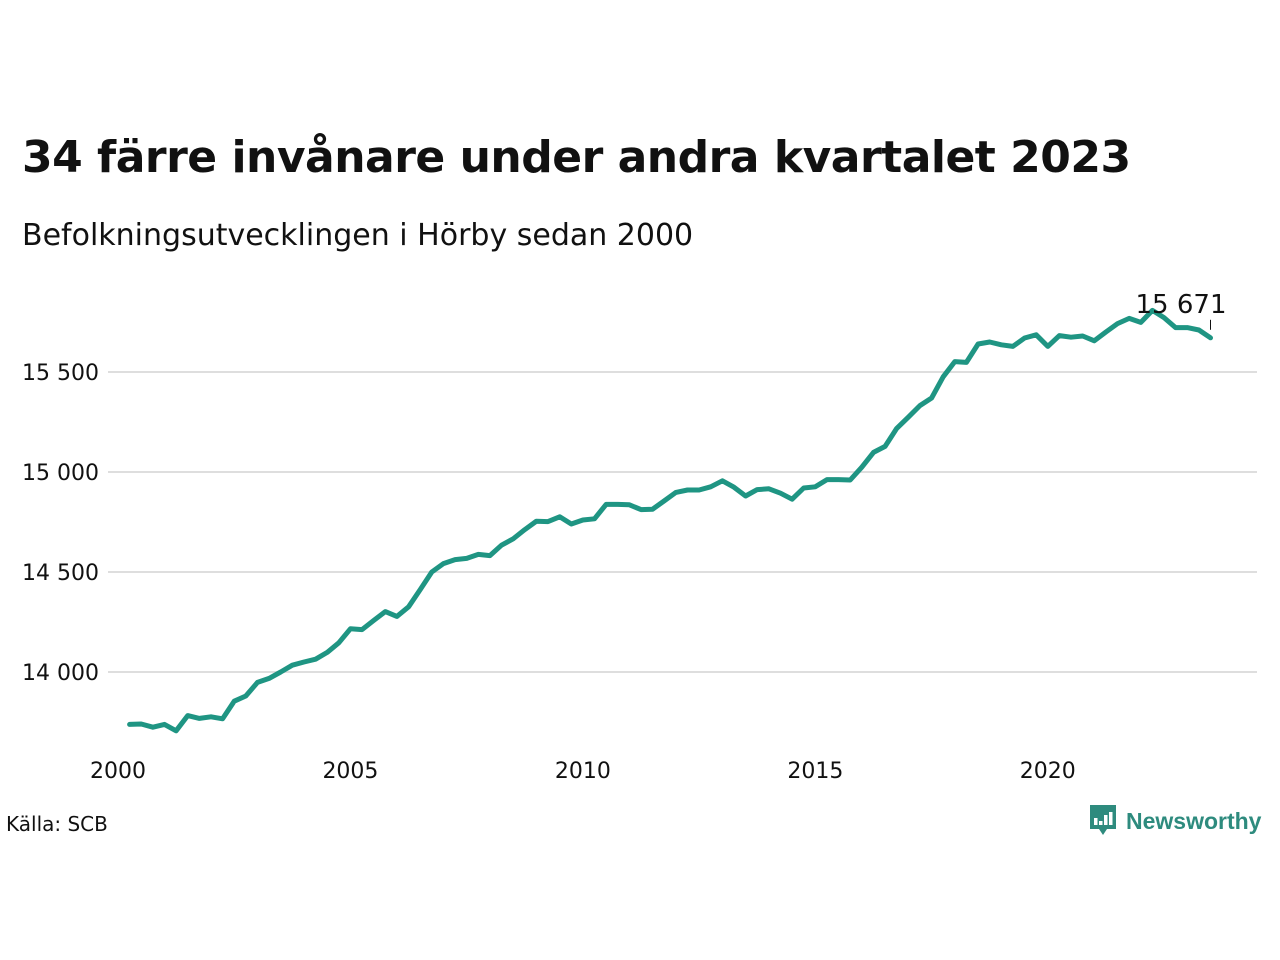  What do you see at coordinates (1048, 771) in the screenshot?
I see `x-tick-label: 2020` at bounding box center [1048, 771].